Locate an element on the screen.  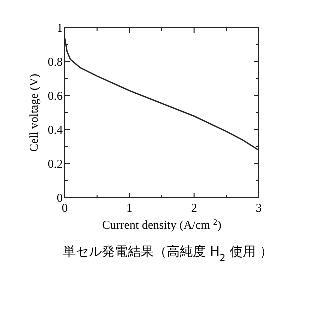
y-axis-title: Cell voltage (V) is located at coordinates (34, 113).